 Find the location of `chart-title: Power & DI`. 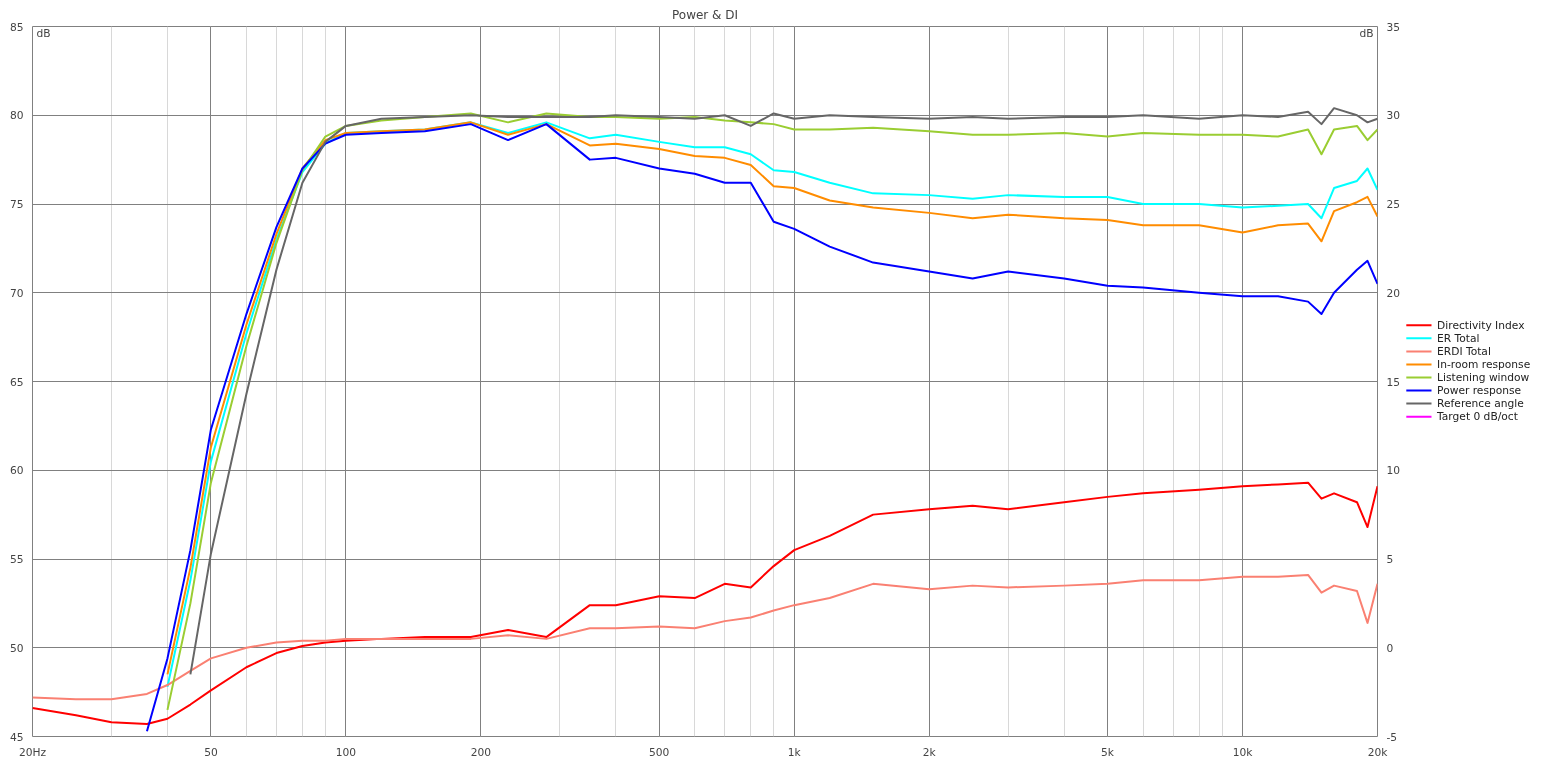

chart-title: Power & DI is located at coordinates (705, 14).